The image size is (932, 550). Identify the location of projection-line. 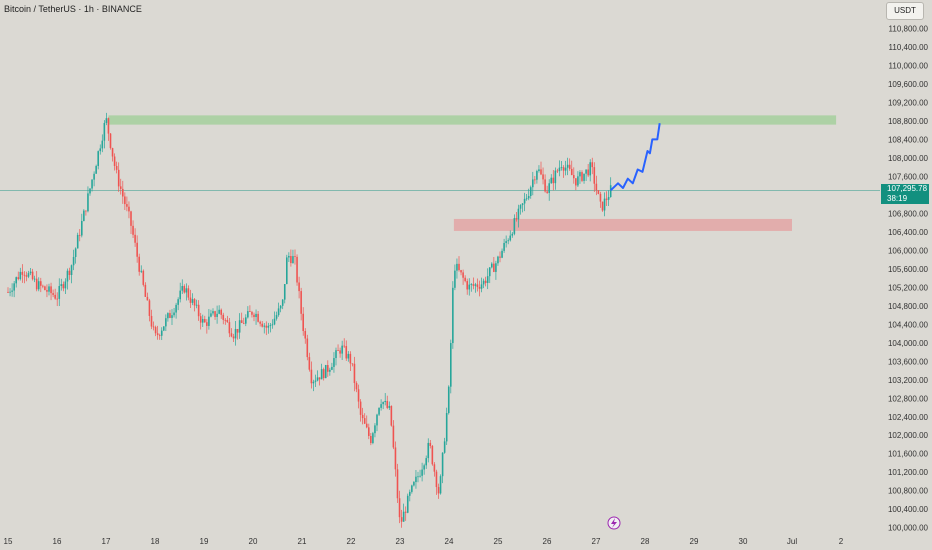
(635, 157).